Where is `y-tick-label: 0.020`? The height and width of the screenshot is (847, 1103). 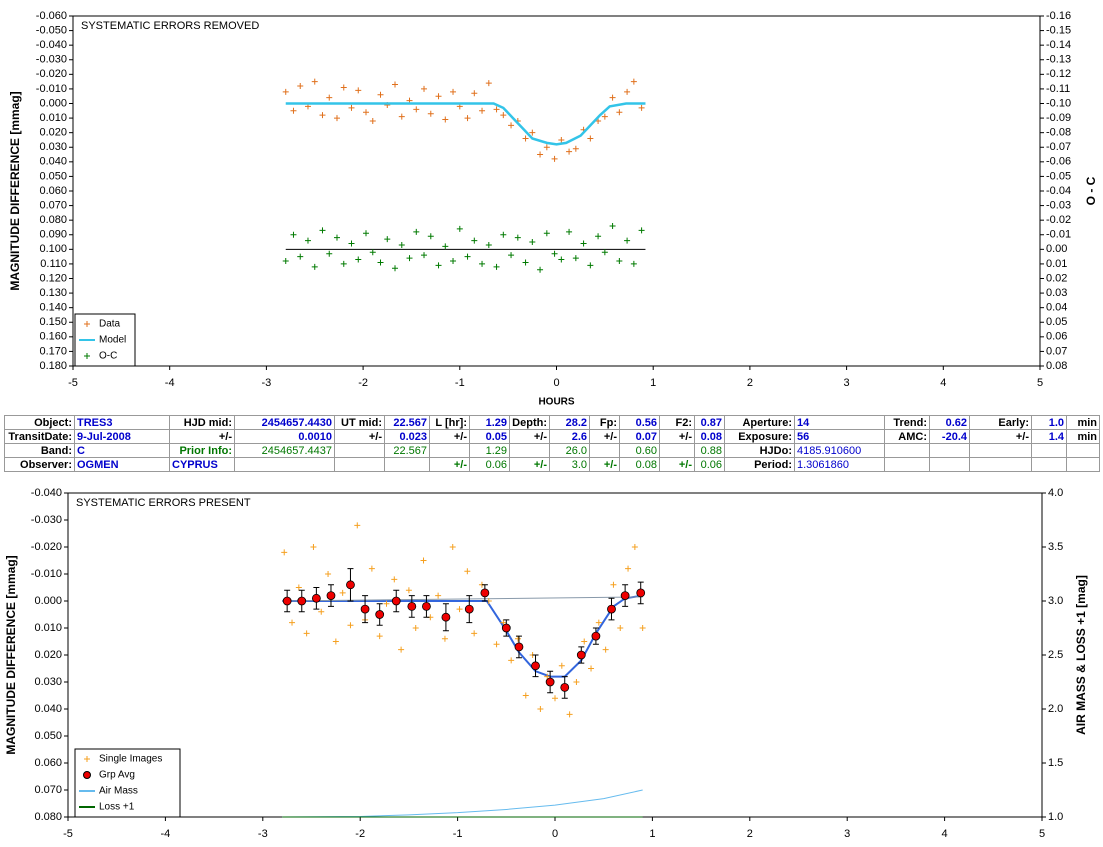 y-tick-label: 0.020 is located at coordinates (53, 133).